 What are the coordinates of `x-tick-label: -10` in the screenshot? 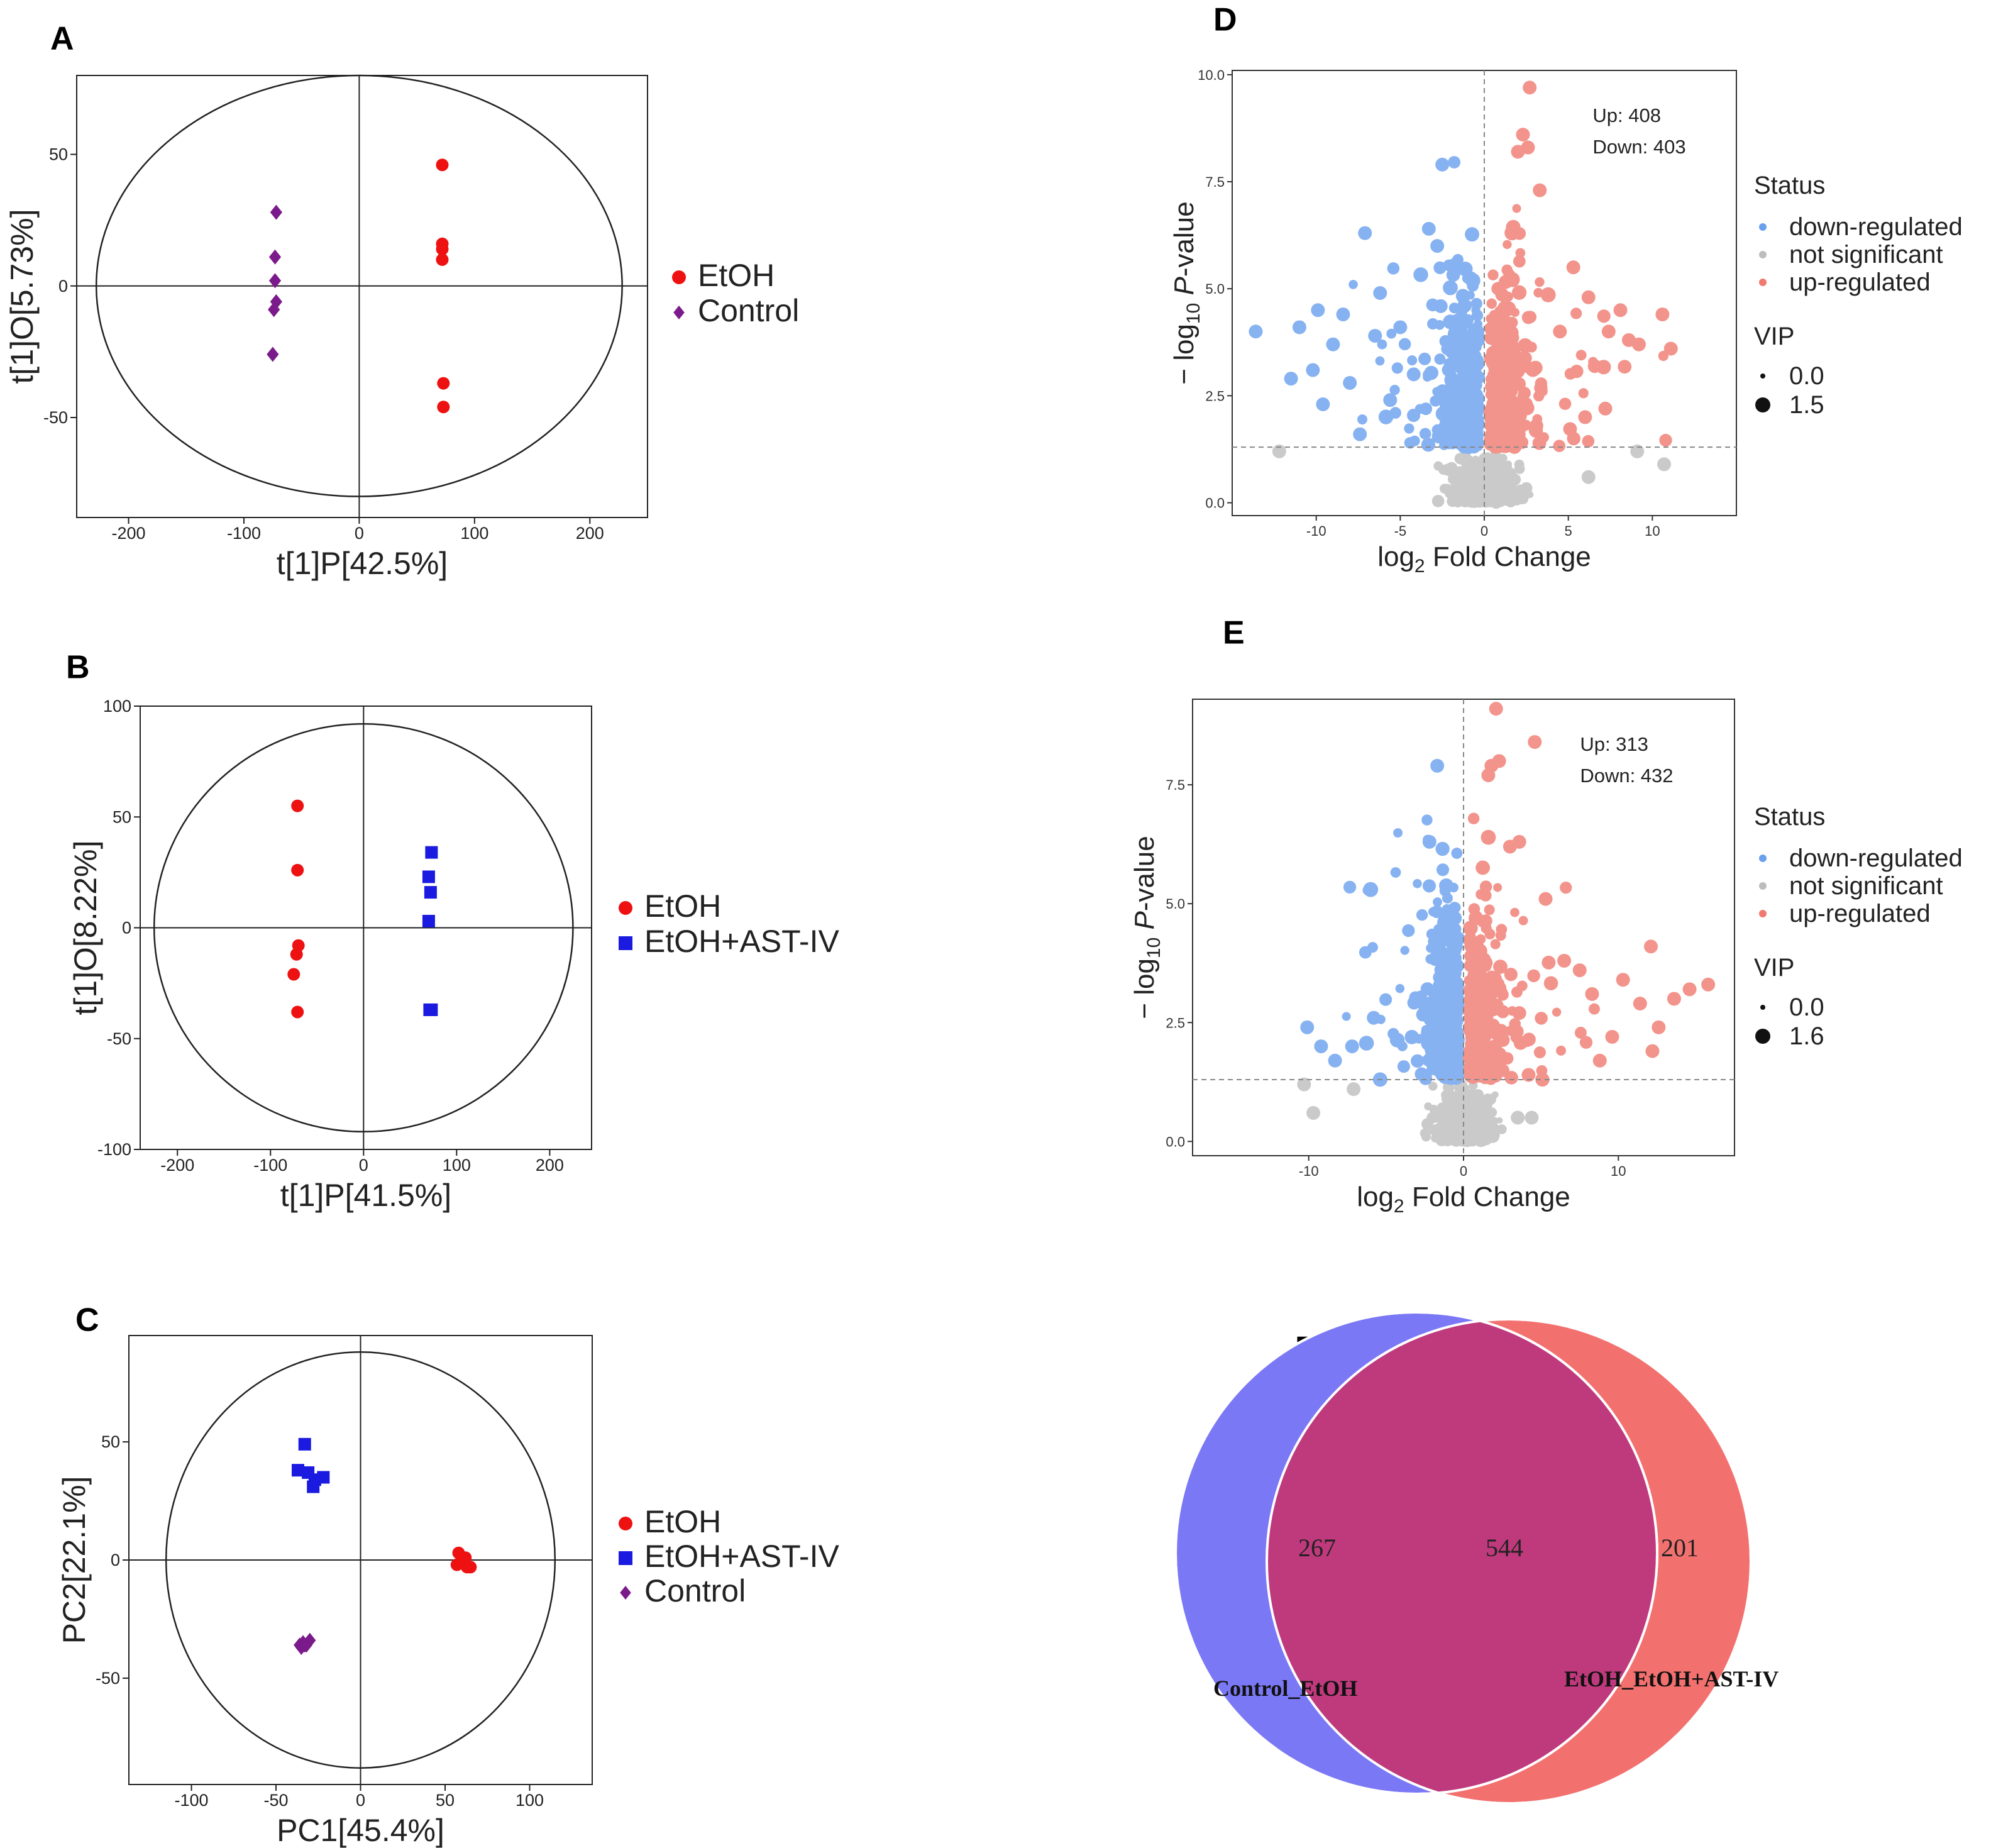 It's located at (1316, 531).